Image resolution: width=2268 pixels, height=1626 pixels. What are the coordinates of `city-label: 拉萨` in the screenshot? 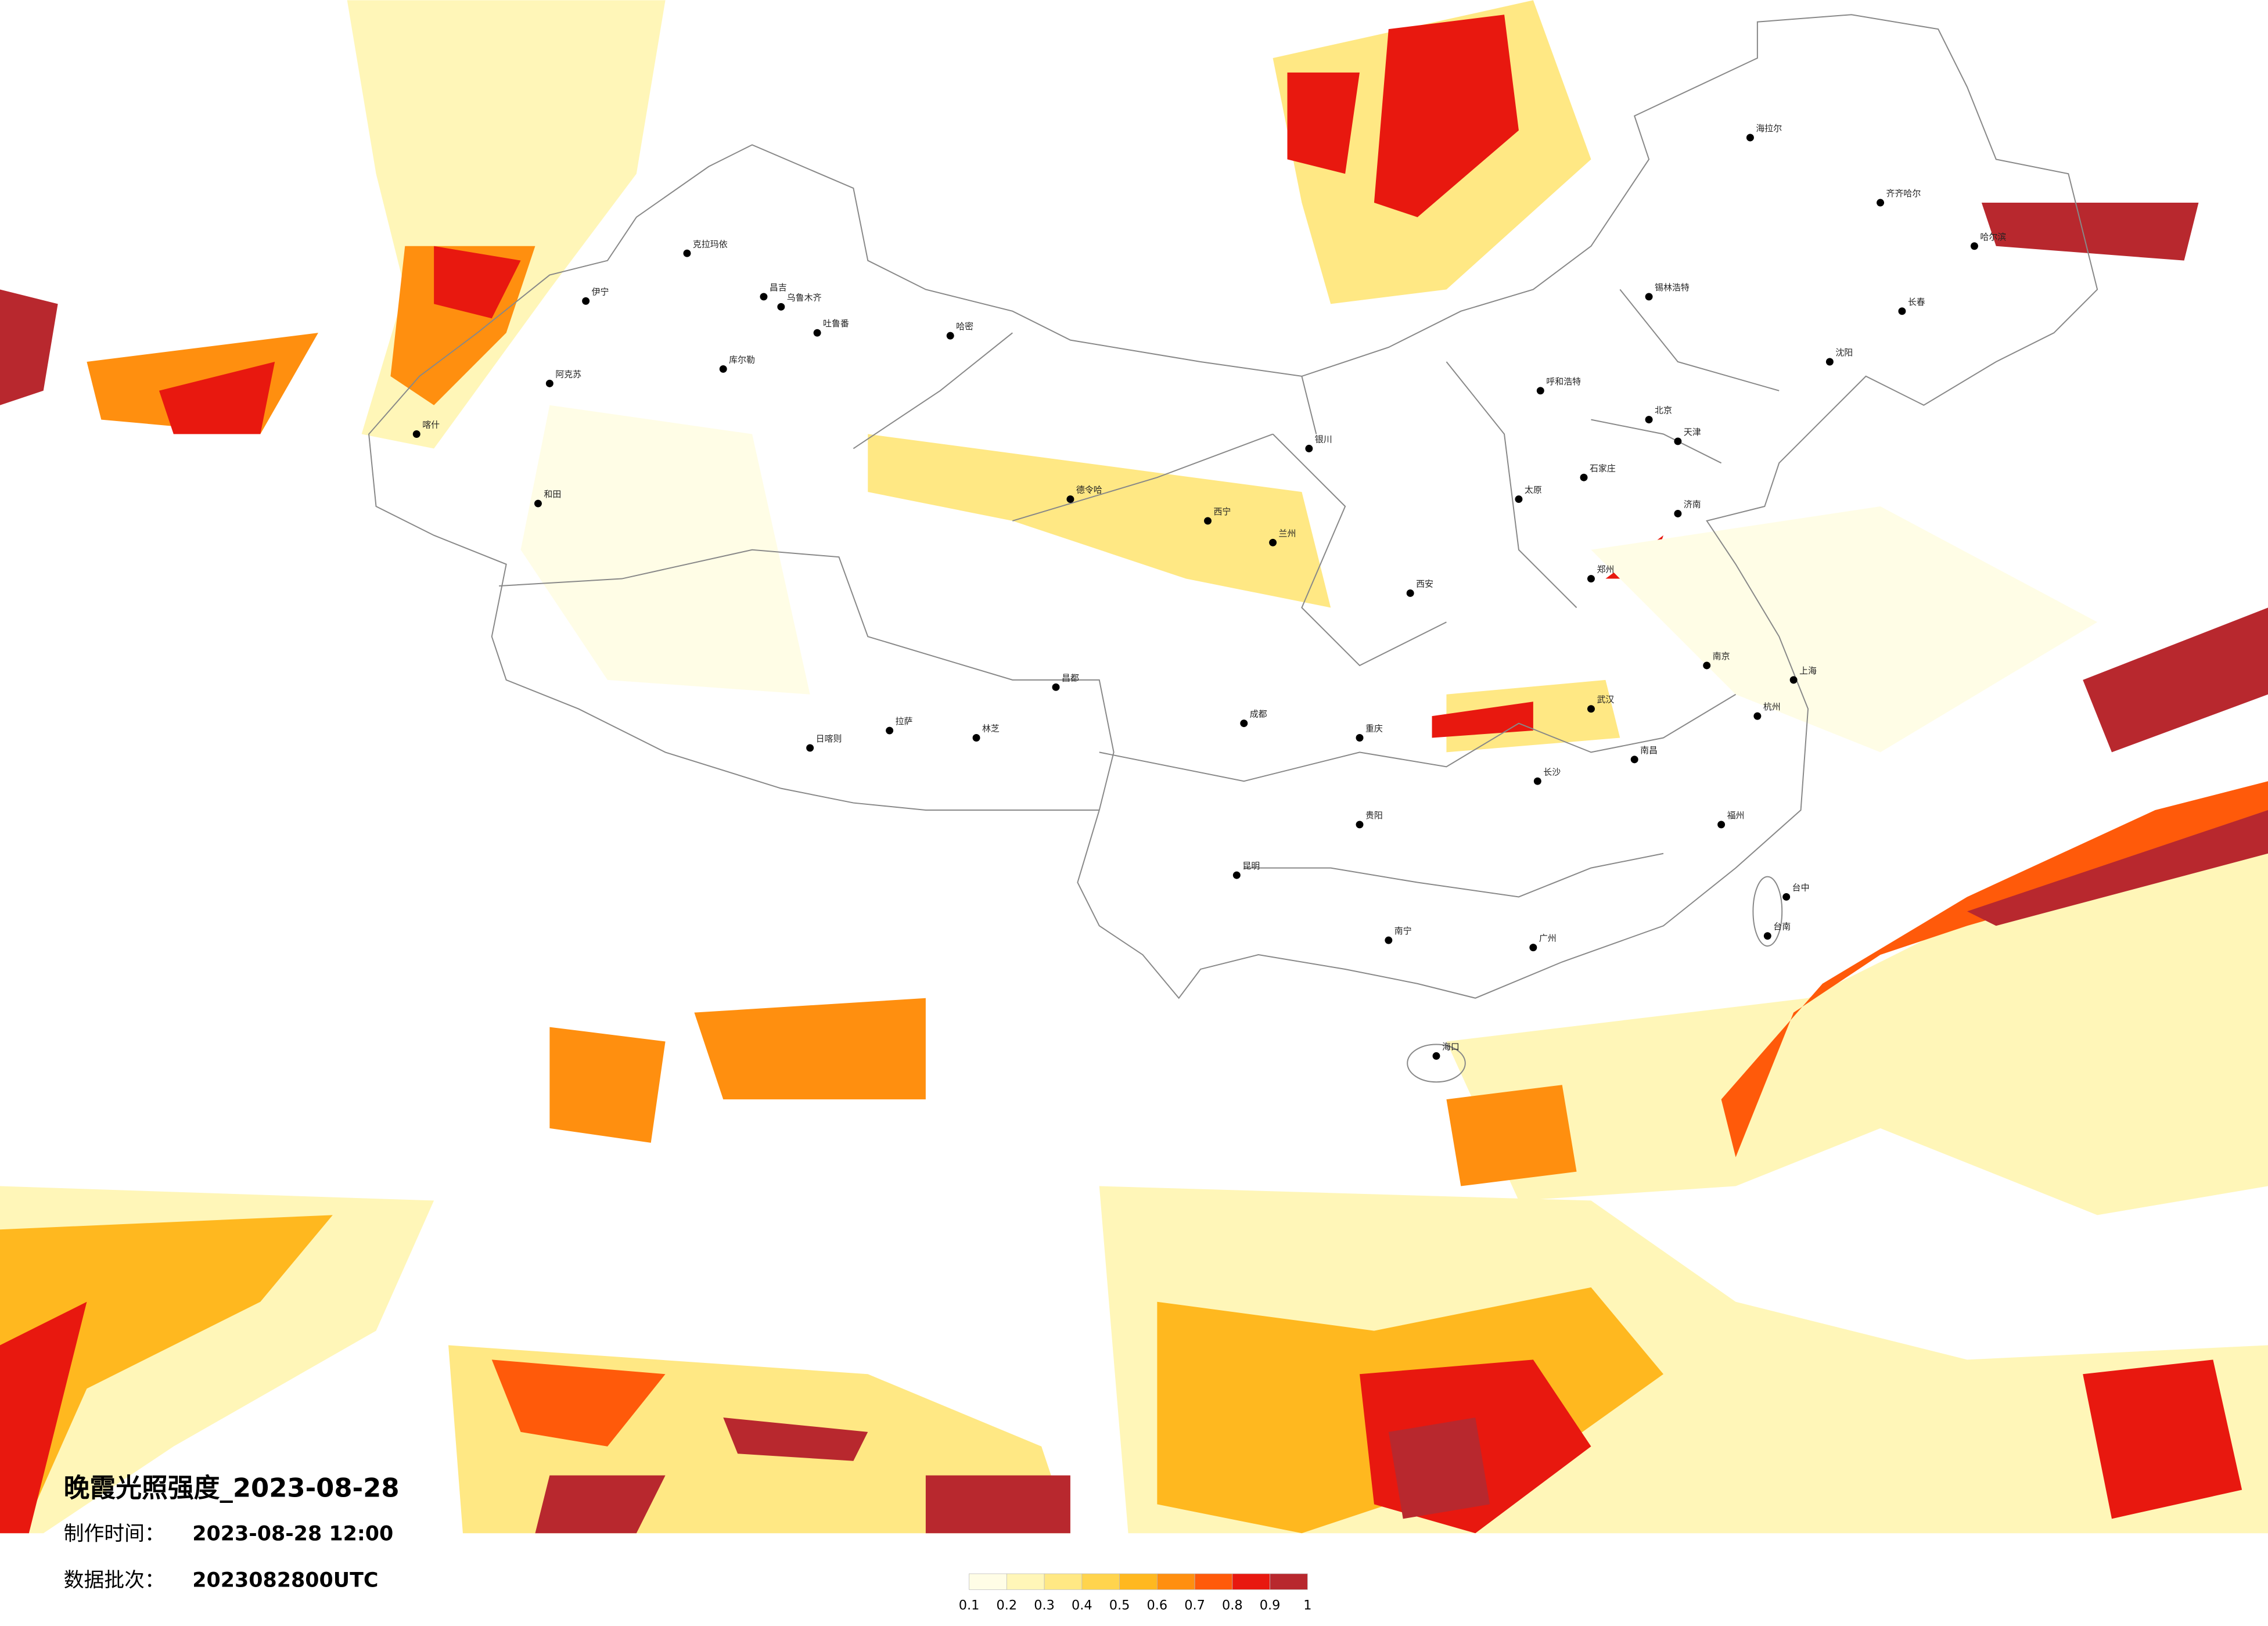 It's located at (904, 721).